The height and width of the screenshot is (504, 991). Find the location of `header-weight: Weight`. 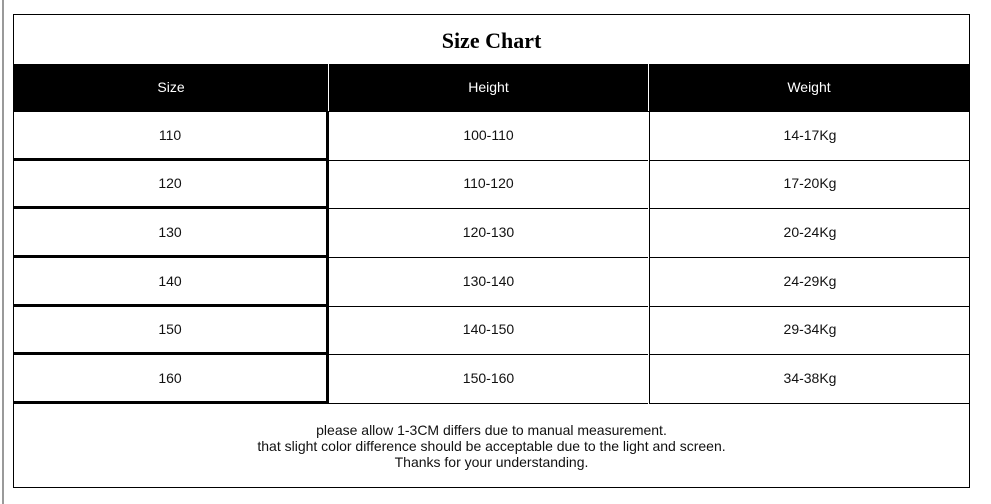

header-weight: Weight is located at coordinates (809, 87).